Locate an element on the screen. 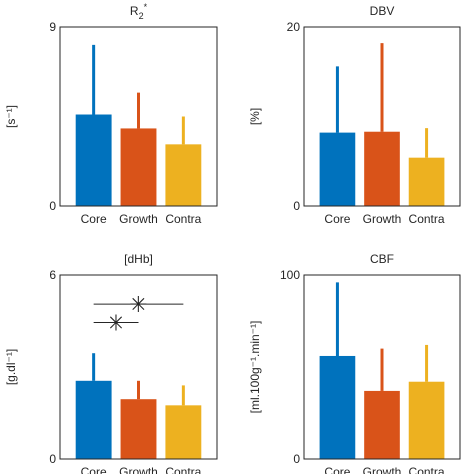 The image size is (474, 474). y-tick-label-dhb-6: 6 is located at coordinates (52, 275).